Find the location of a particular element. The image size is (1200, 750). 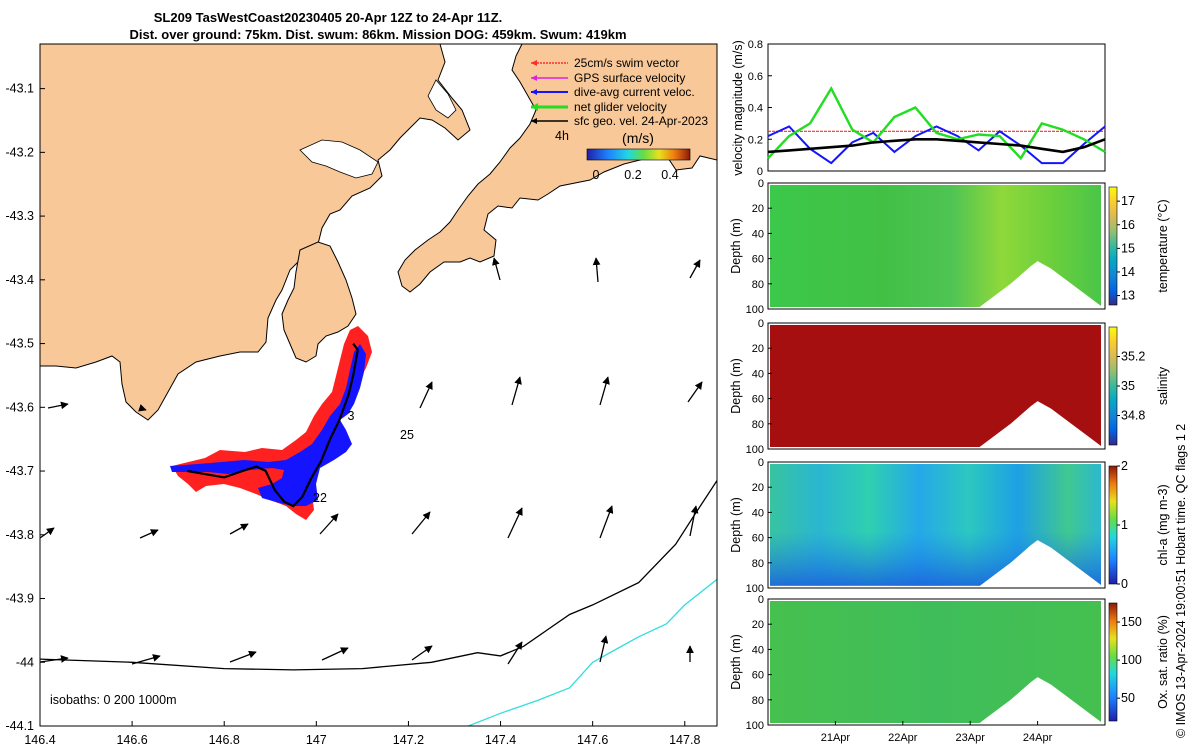

colorbar-tick-label: 16 is located at coordinates (1128, 225).